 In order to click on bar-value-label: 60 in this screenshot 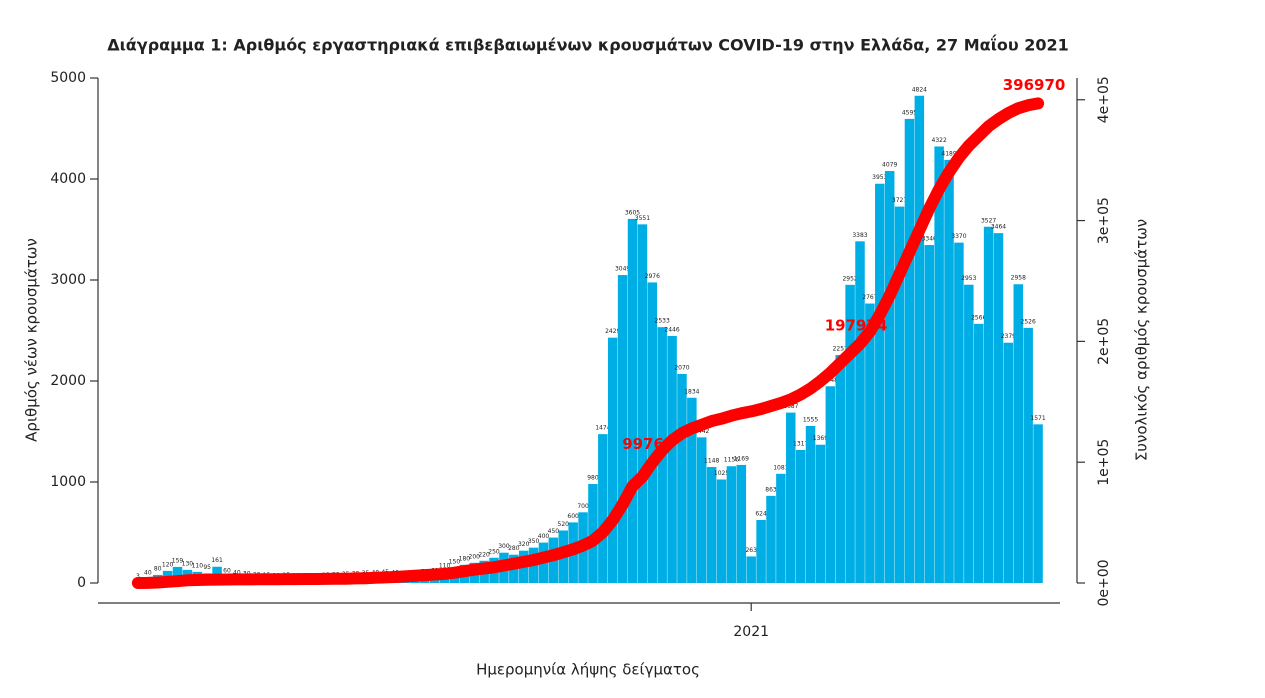, I will do `click(227, 570)`.